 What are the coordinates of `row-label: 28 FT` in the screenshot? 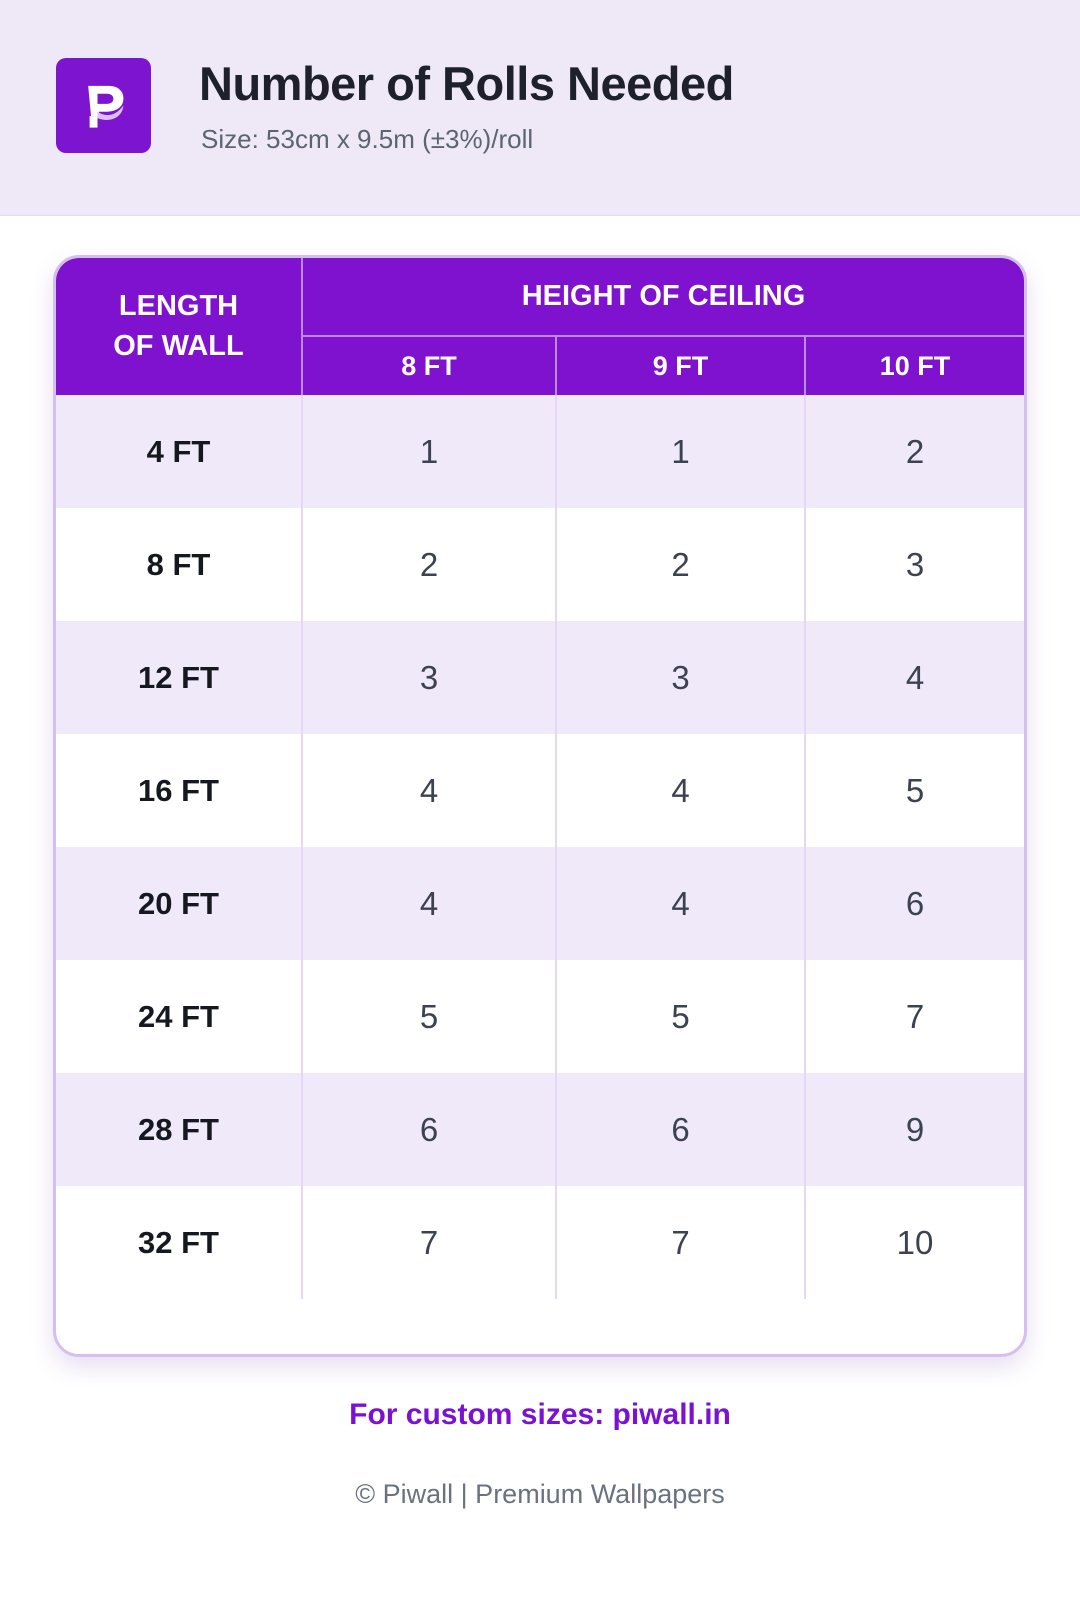 It's located at (179, 1129).